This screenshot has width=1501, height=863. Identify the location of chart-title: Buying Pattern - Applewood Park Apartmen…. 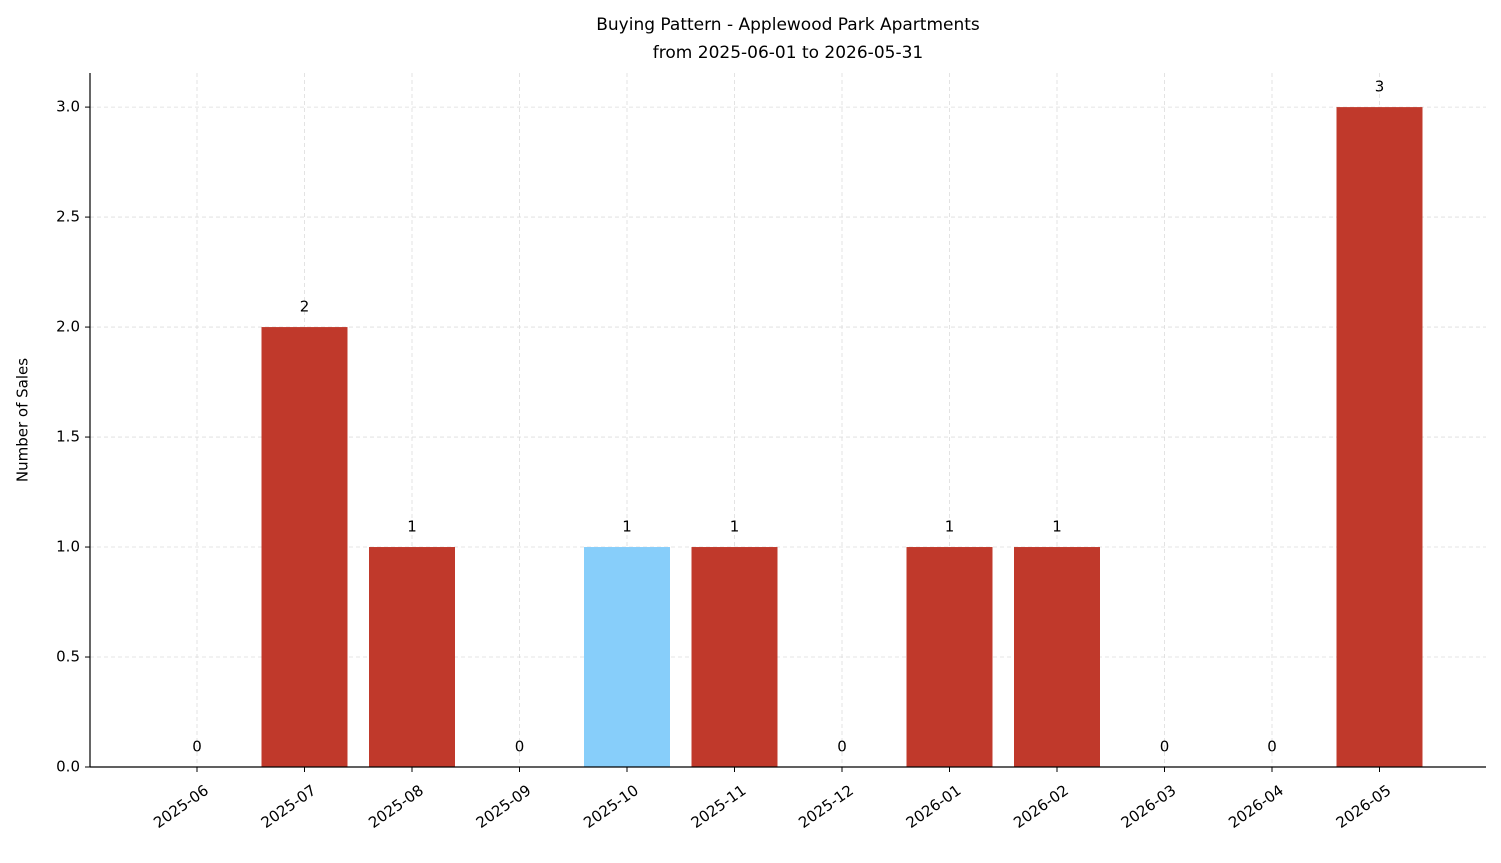
(788, 25).